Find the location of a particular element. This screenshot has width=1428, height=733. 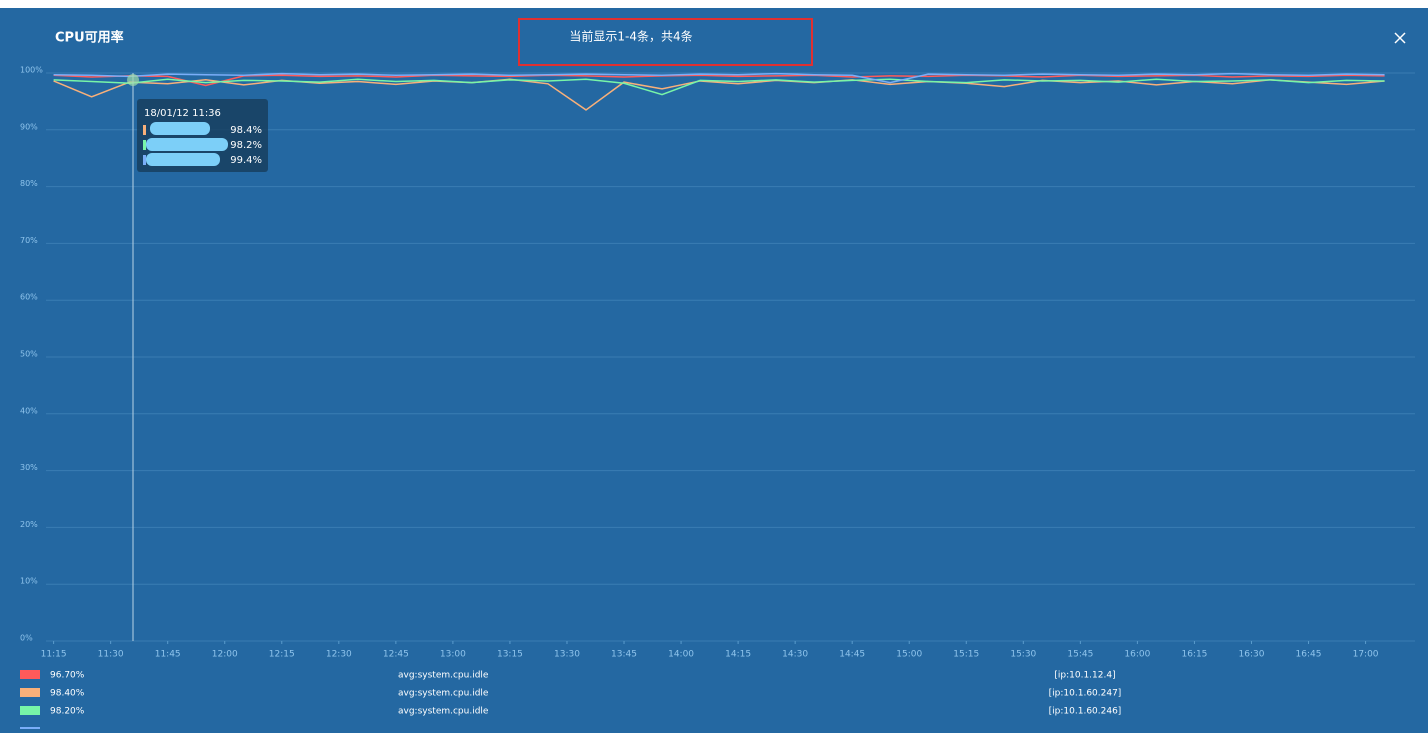

y-tick-label: 20% is located at coordinates (29, 524).